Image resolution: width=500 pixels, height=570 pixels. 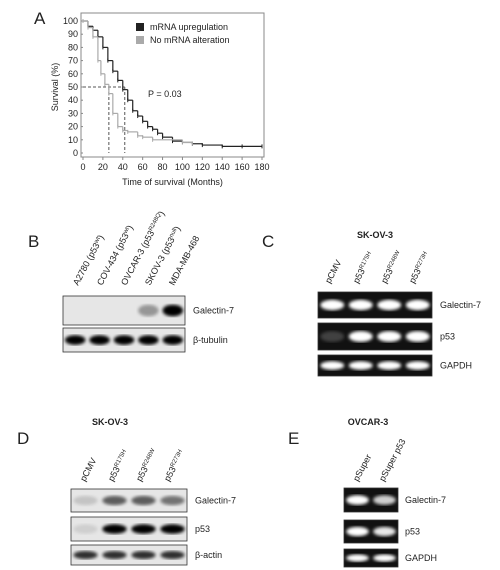 What do you see at coordinates (172, 85) in the screenshot?
I see `plot-frame` at bounding box center [172, 85].